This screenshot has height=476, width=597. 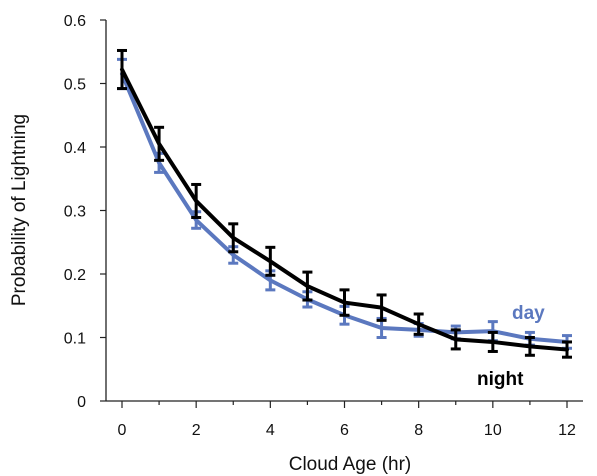 I want to click on x-tick-label: 12, so click(x=567, y=430).